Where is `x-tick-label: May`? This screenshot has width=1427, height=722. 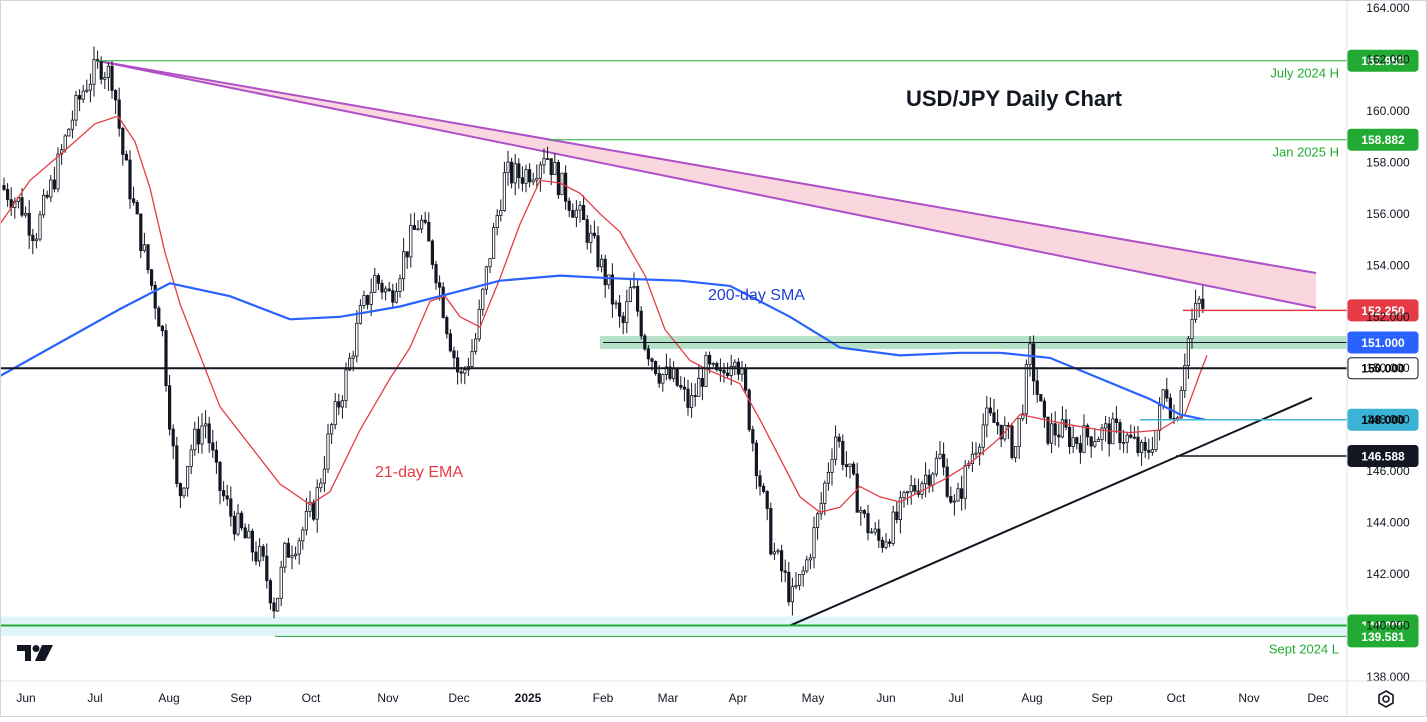 x-tick-label: May is located at coordinates (813, 698).